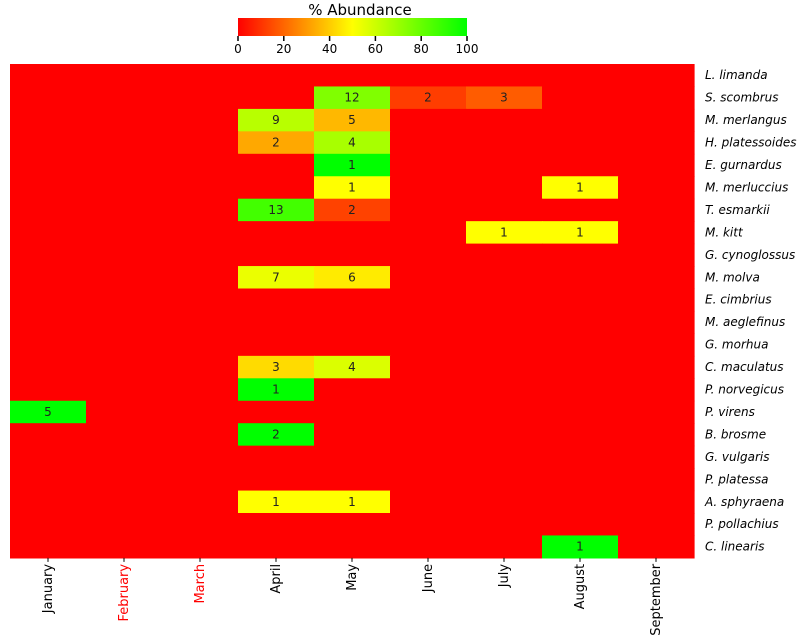 The width and height of the screenshot is (805, 644). I want to click on cell-value-label: 1, so click(580, 547).